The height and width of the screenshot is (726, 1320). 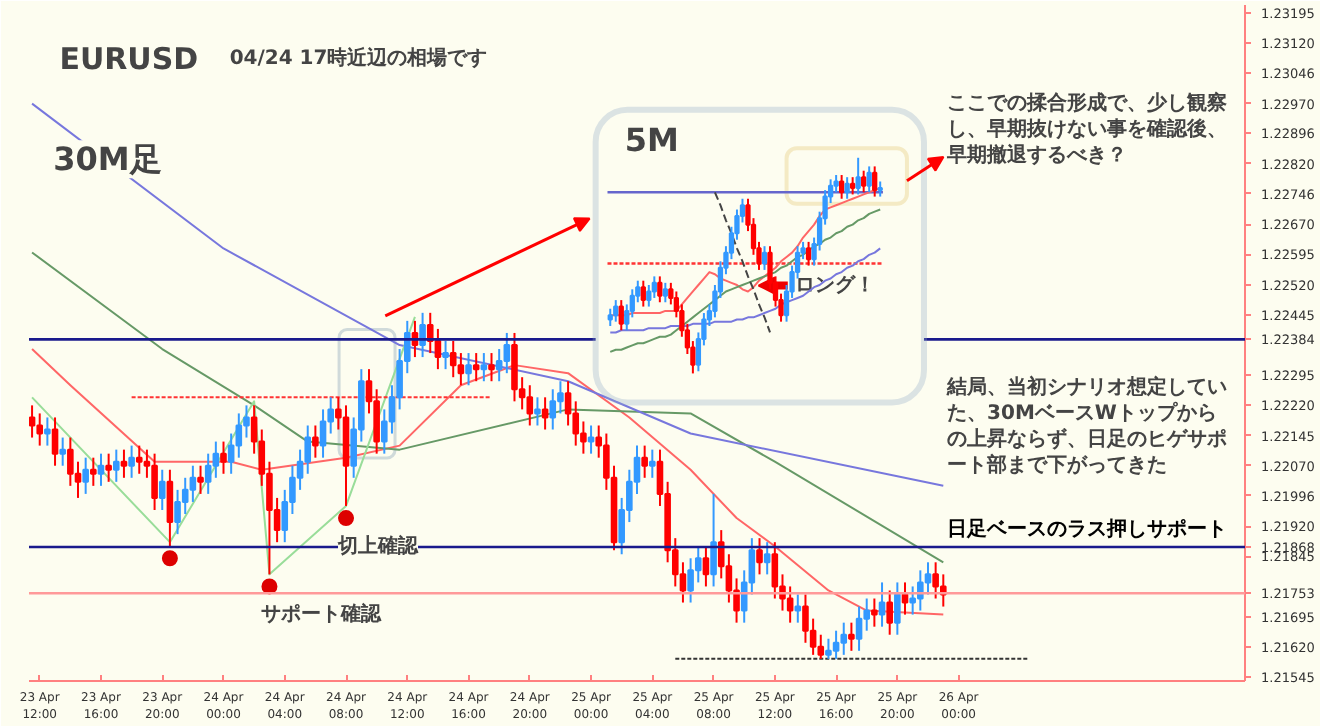 What do you see at coordinates (107, 159) in the screenshot?
I see `annotation: 30M足` at bounding box center [107, 159].